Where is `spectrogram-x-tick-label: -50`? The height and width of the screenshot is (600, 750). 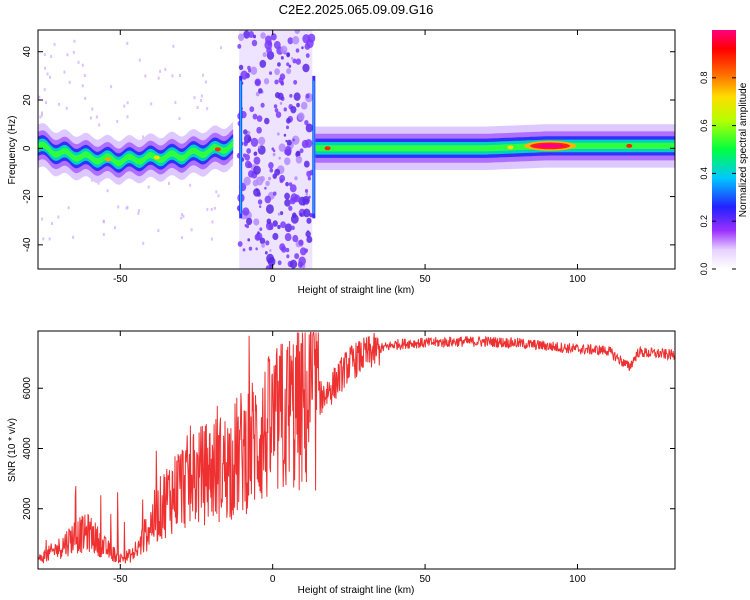
spectrogram-x-tick-label: -50 is located at coordinates (120, 279).